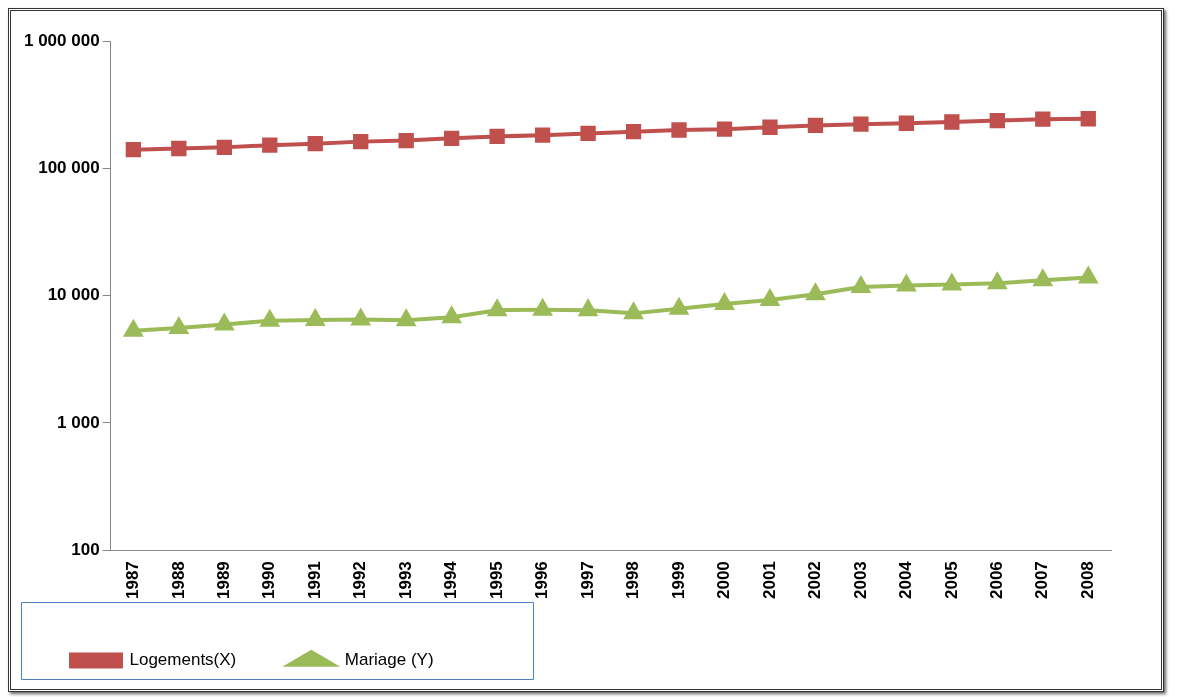  Describe the element at coordinates (678, 580) in the screenshot. I see `x-tick-label: 1999` at that location.